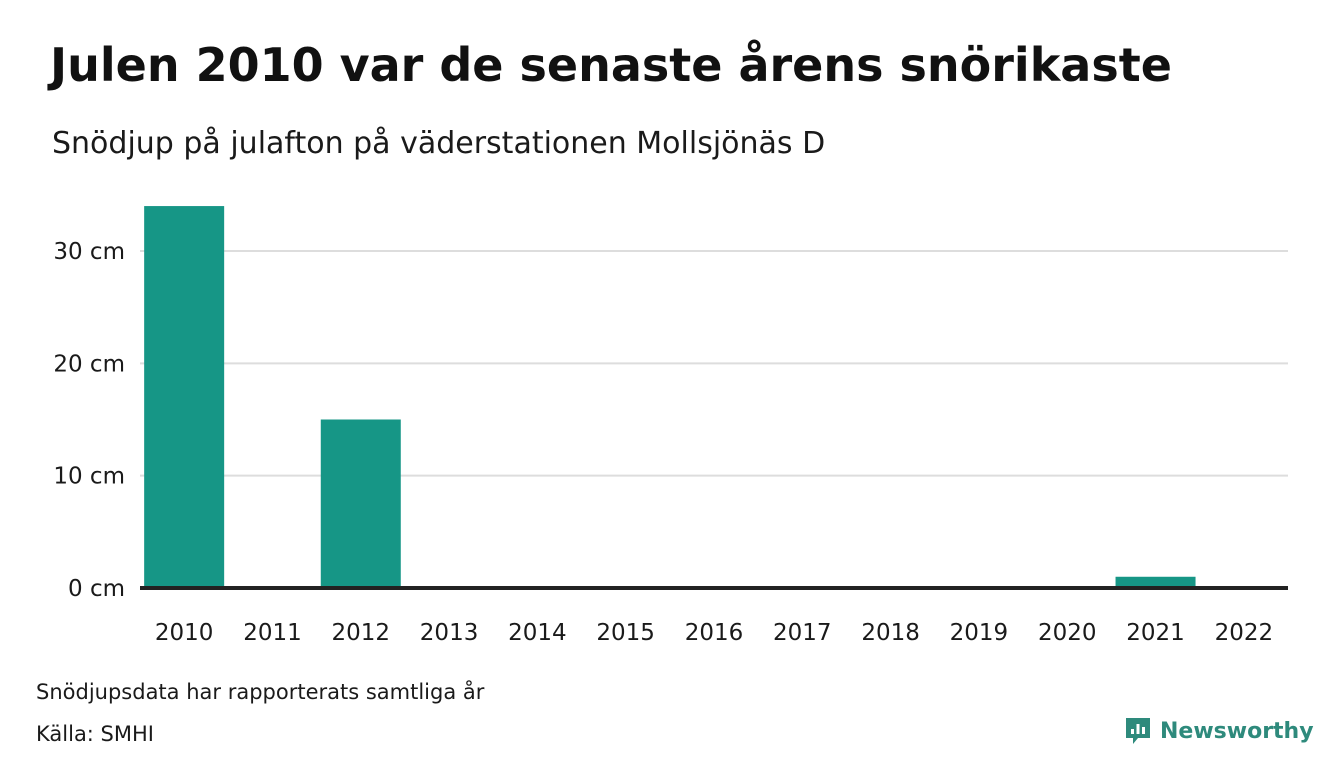 Image resolution: width=1340 pixels, height=780 pixels. Describe the element at coordinates (1067, 633) in the screenshot. I see `x-tick-label: 2020` at that location.